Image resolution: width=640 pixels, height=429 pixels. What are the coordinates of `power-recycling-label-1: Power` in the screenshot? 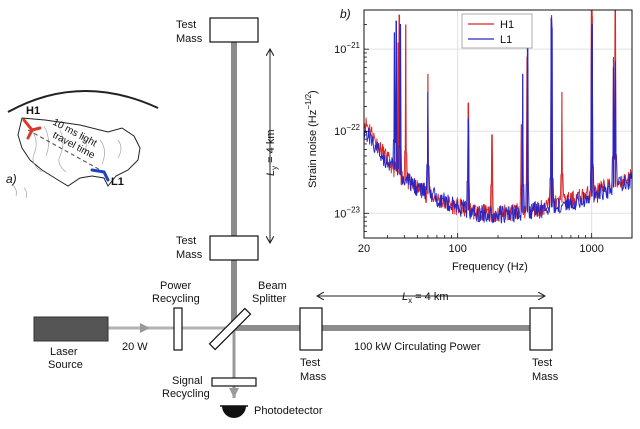 It's located at (176, 286).